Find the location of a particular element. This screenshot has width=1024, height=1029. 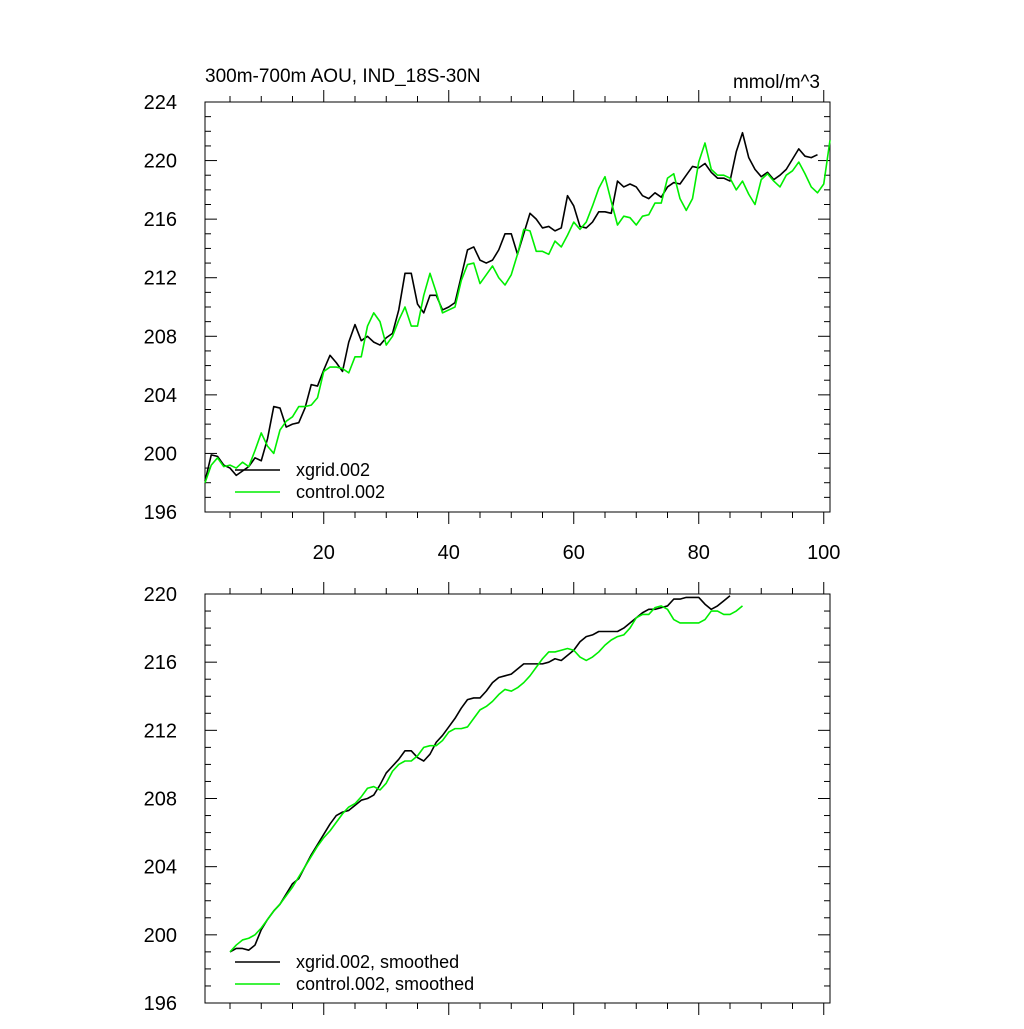

x-tick-label: 40 is located at coordinates (449, 553).